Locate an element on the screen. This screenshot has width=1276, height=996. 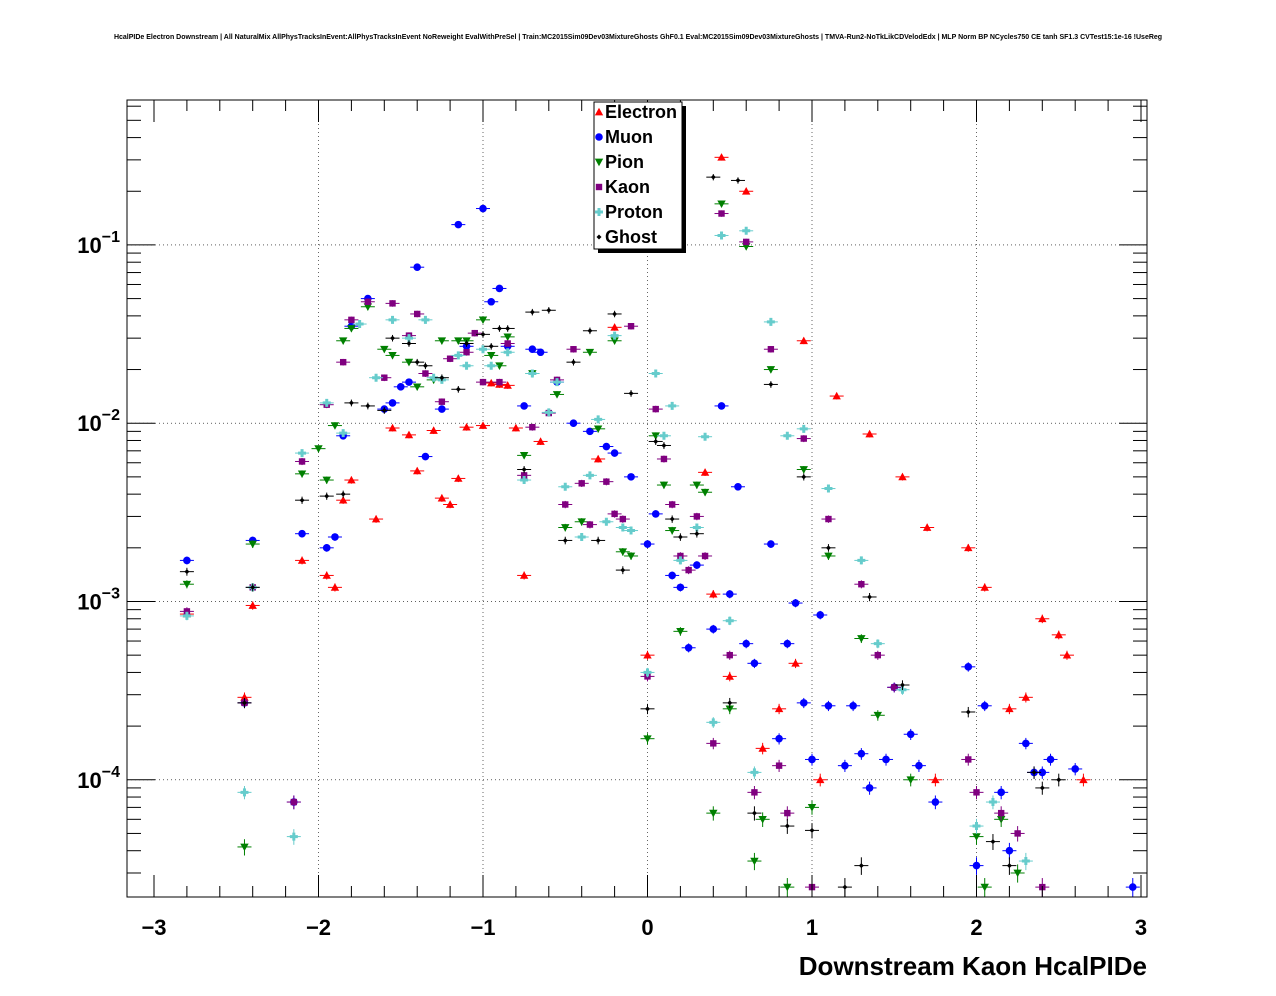
x-tick-label: 3 is located at coordinates (1141, 927).